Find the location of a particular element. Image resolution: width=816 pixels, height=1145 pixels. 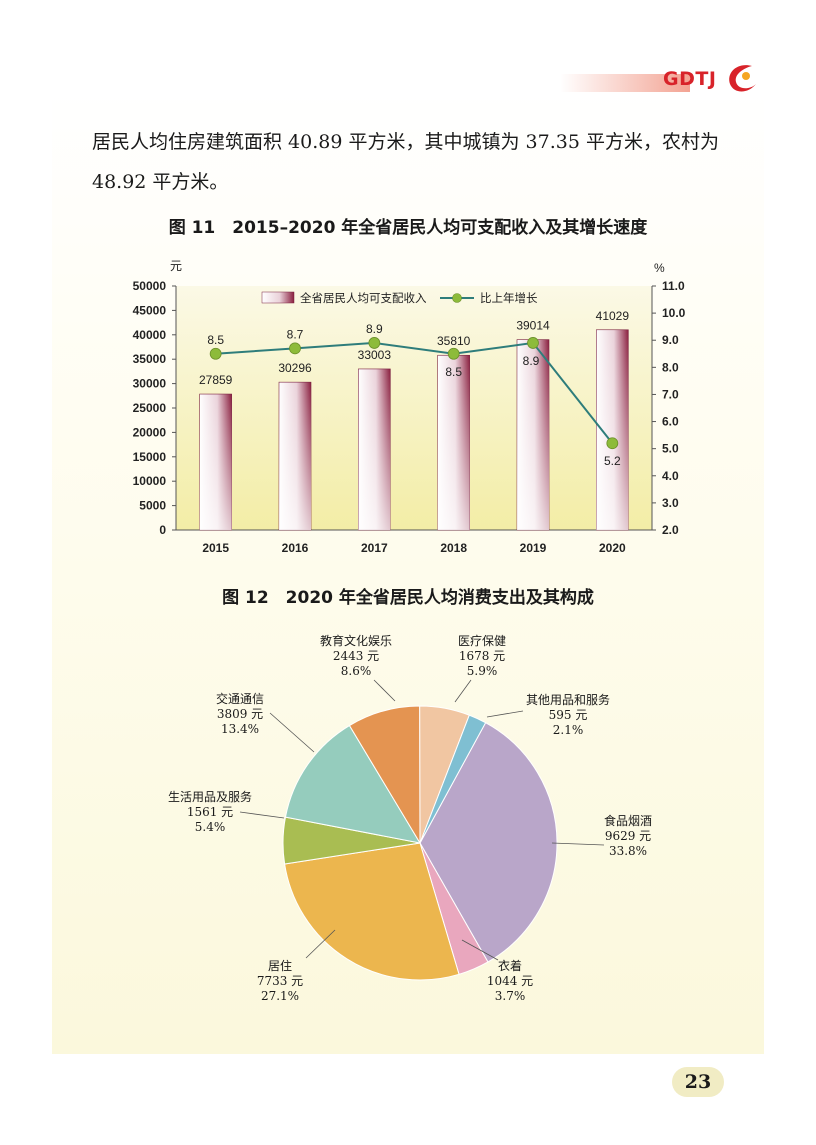

left-tick-label: 50000 is located at coordinates (150, 286).